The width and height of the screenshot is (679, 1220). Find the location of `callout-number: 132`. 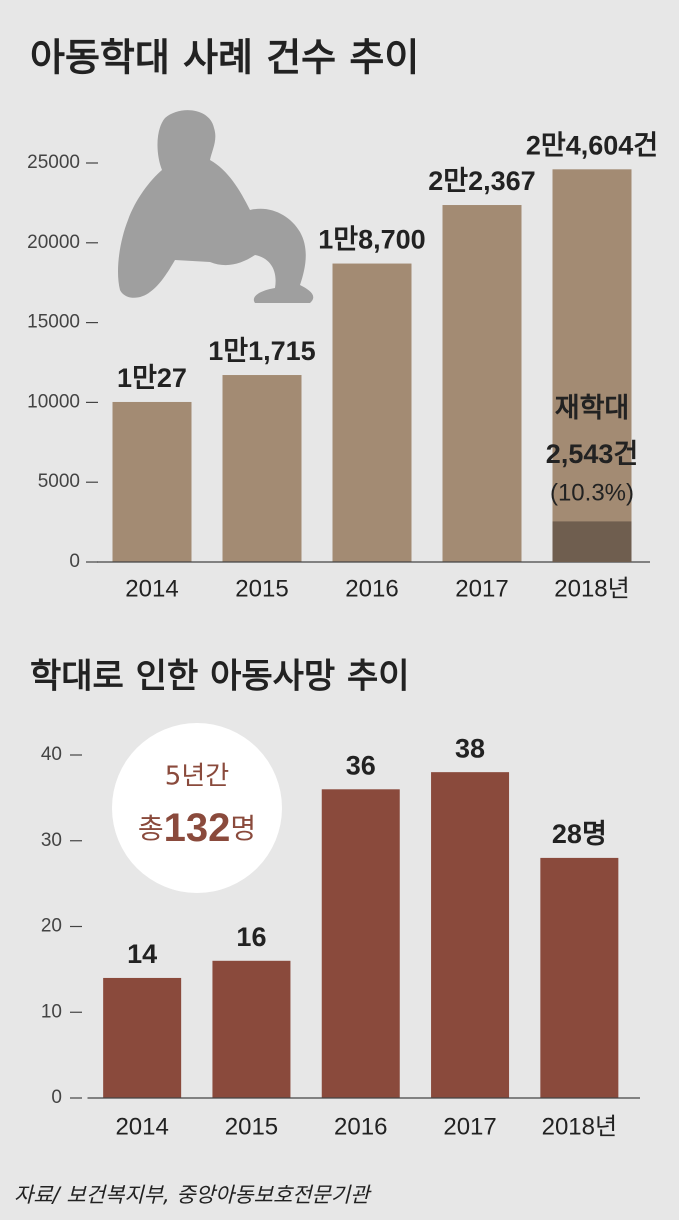

callout-number: 132 is located at coordinates (197, 828).